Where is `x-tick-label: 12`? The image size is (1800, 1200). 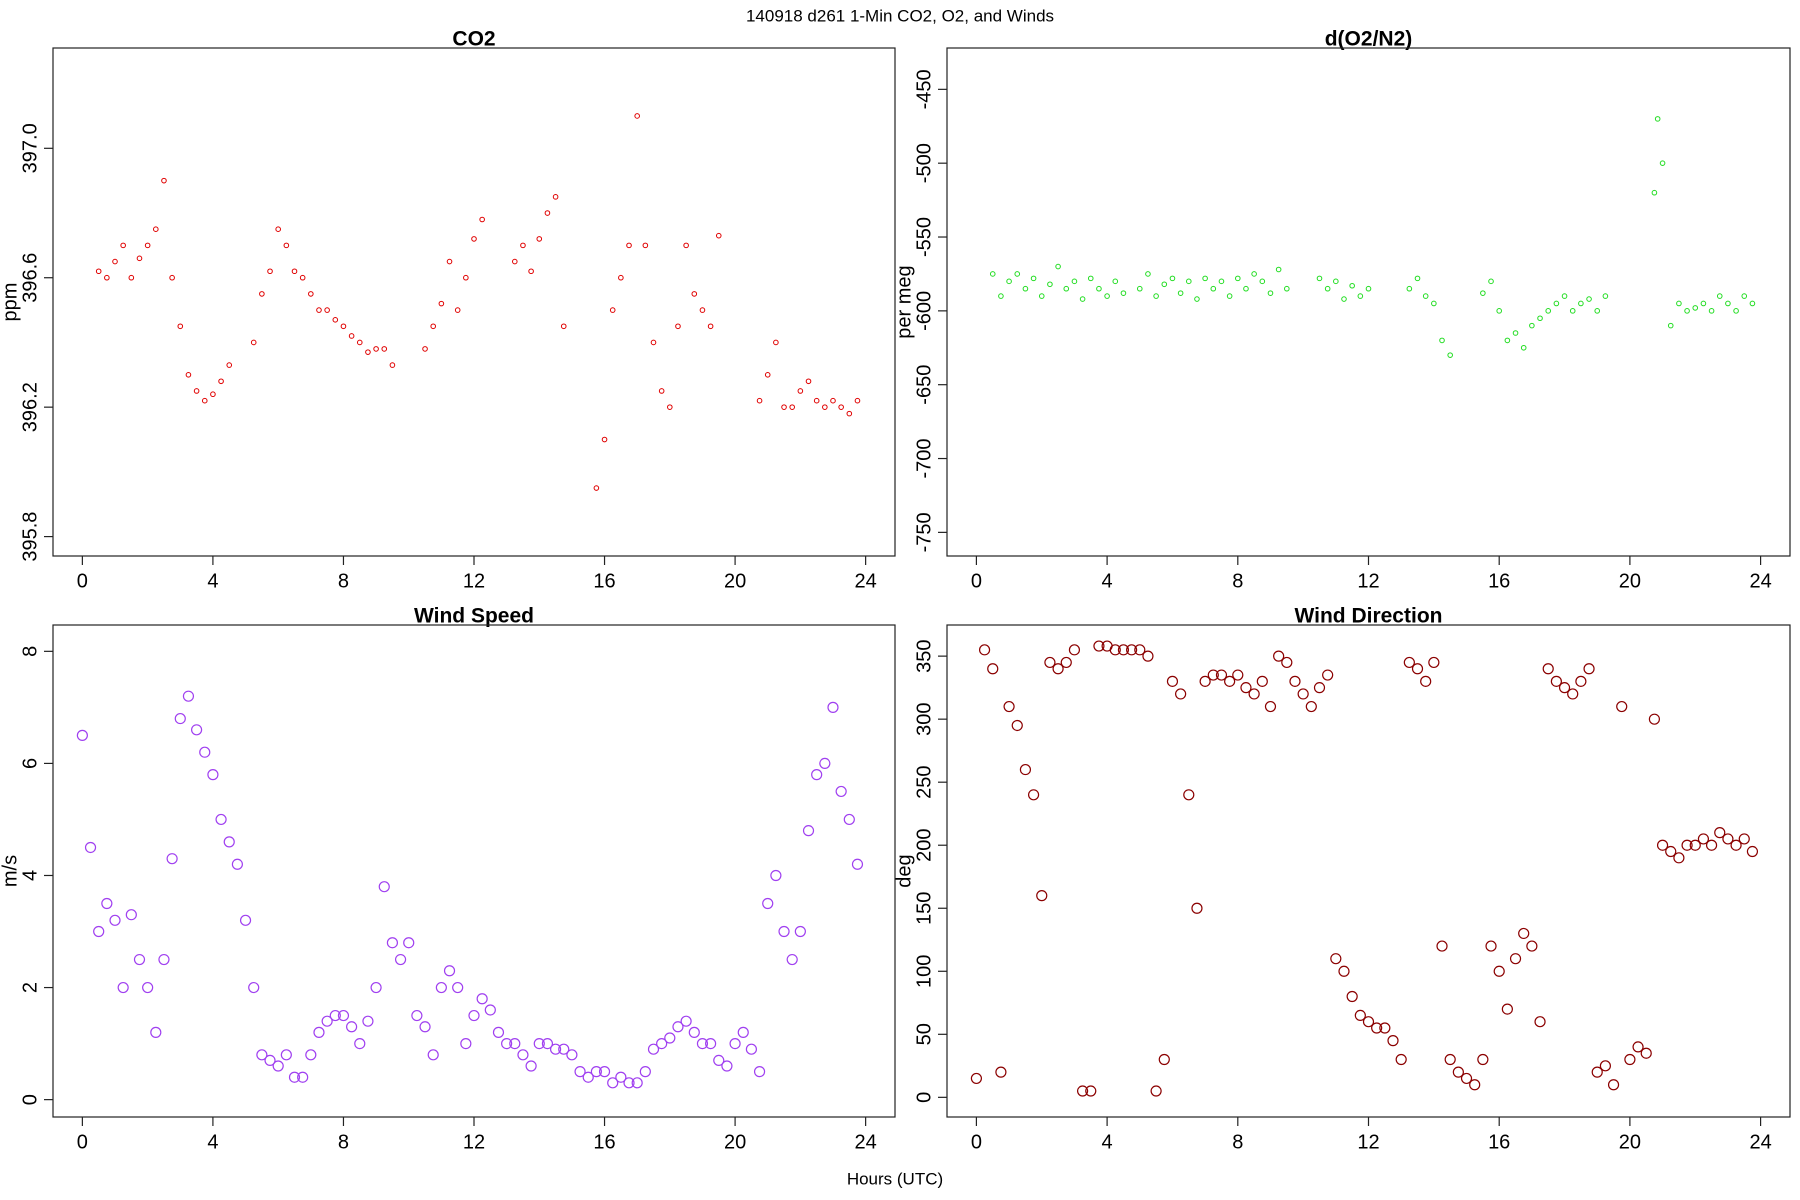 x-tick-label: 12 is located at coordinates (1368, 581).